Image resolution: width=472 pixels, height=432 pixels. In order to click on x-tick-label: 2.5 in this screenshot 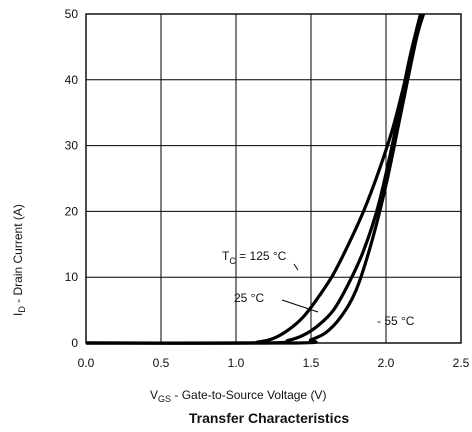, I will do `click(461, 363)`.